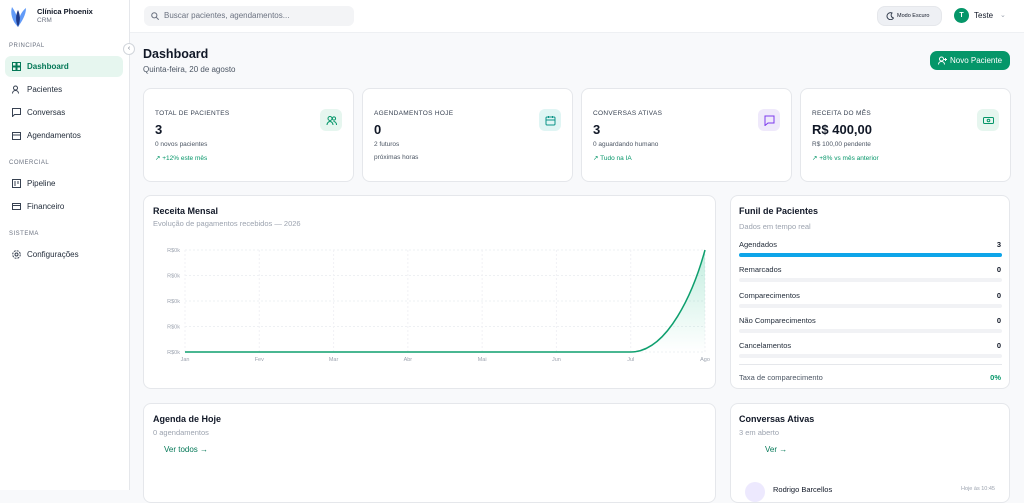 The height and width of the screenshot is (503, 1024). I want to click on nav-item: Conversas, so click(64, 112).